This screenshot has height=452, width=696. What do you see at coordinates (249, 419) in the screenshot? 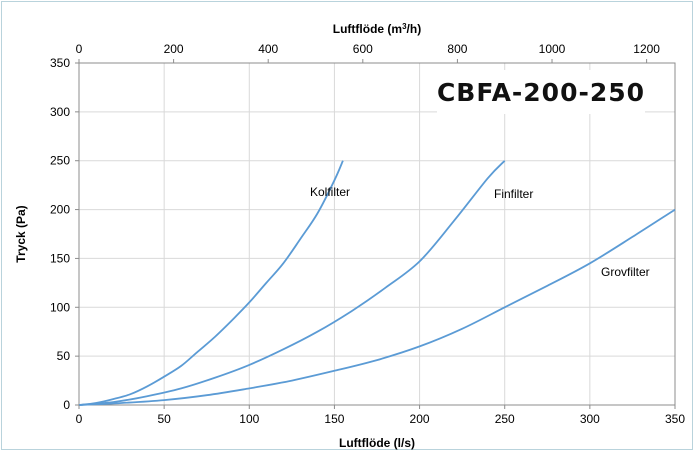
I see `x-tick-label: 100` at bounding box center [249, 419].